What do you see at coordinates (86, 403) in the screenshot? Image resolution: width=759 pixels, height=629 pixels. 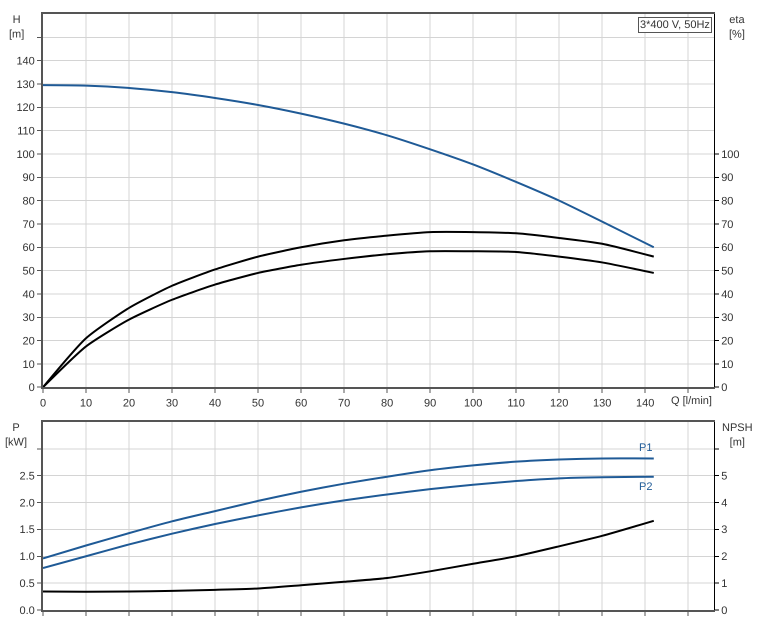 I see `x-tick-label: 10` at bounding box center [86, 403].